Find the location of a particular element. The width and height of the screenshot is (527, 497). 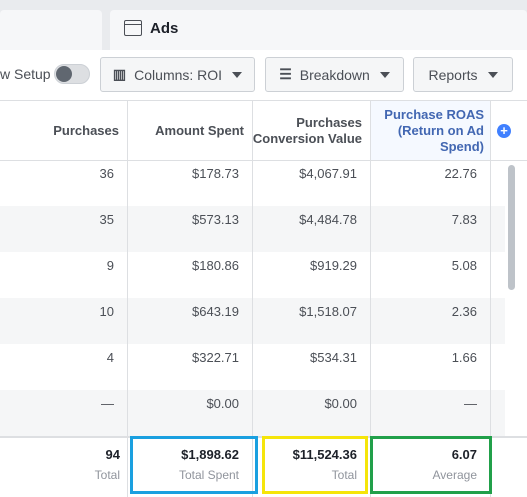

add-column: + is located at coordinates (504, 131).